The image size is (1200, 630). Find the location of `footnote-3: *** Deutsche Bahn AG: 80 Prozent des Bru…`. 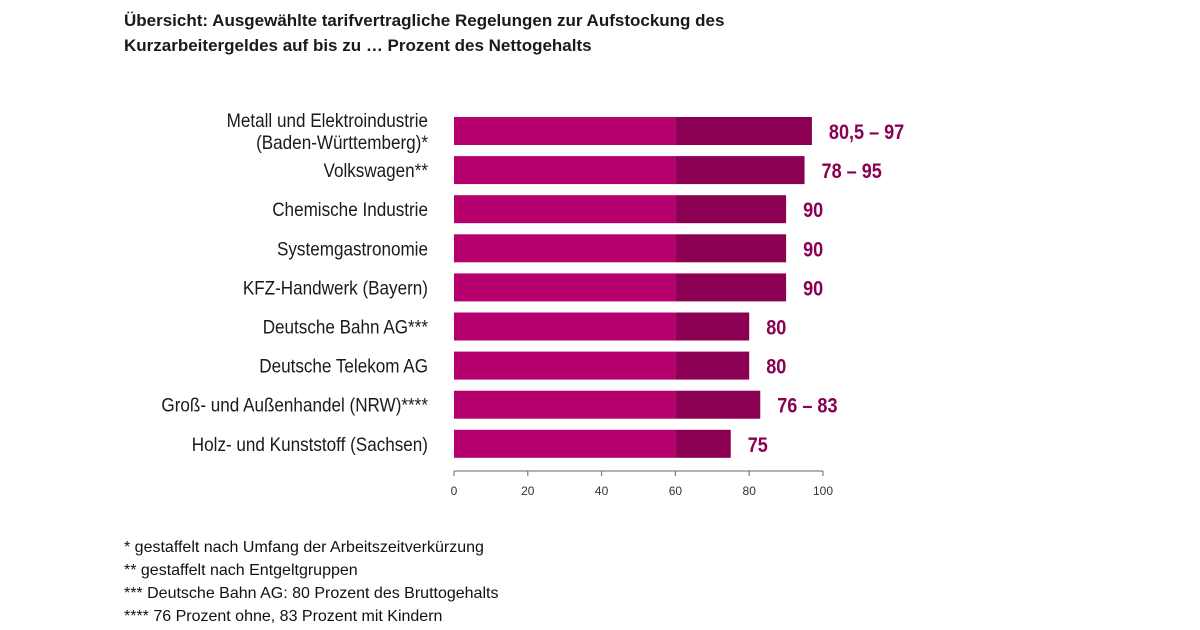

footnote-3: *** Deutsche Bahn AG: 80 Prozent des Bru… is located at coordinates (311, 593).